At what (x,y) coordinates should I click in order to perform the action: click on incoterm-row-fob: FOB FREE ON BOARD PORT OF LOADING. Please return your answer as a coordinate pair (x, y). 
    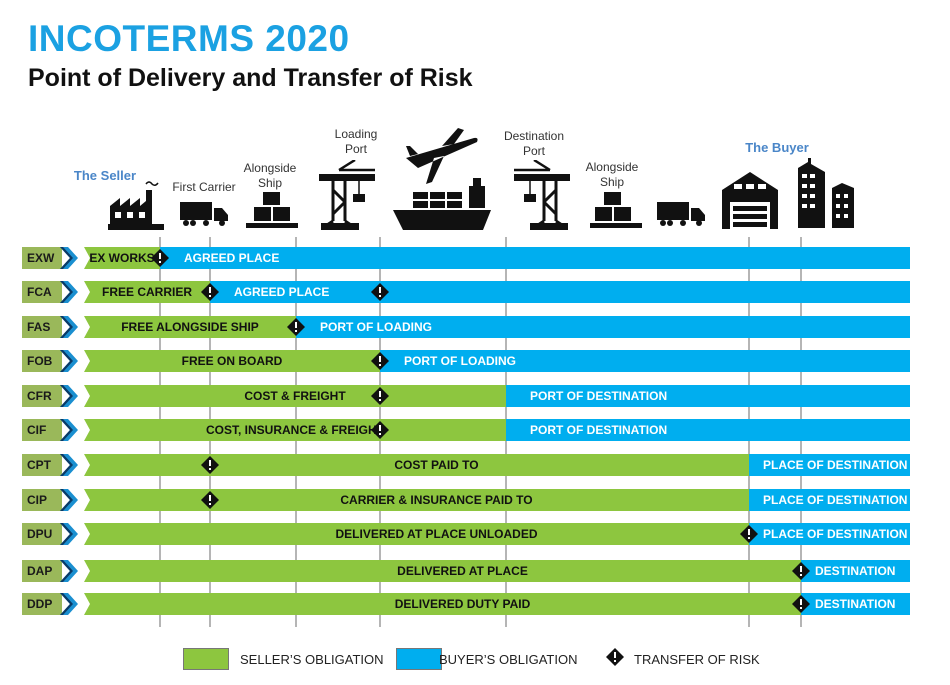
    Looking at the image, I should click on (475, 361).